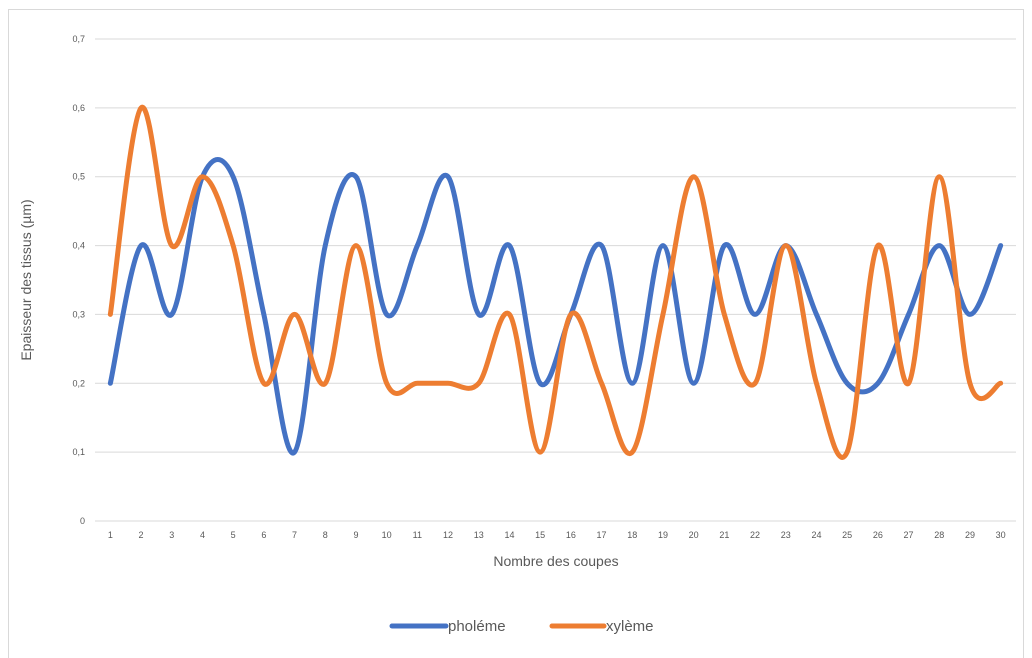 The width and height of the screenshot is (1032, 658). What do you see at coordinates (724, 535) in the screenshot?
I see `x-tick-label: 21` at bounding box center [724, 535].